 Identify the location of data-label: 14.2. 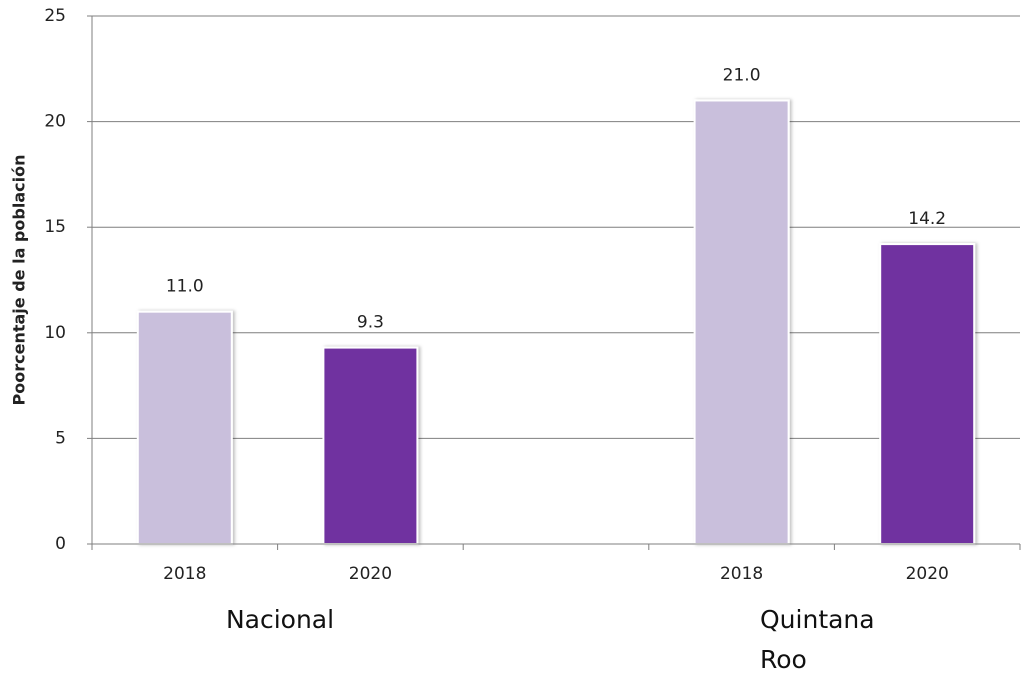
(927, 219).